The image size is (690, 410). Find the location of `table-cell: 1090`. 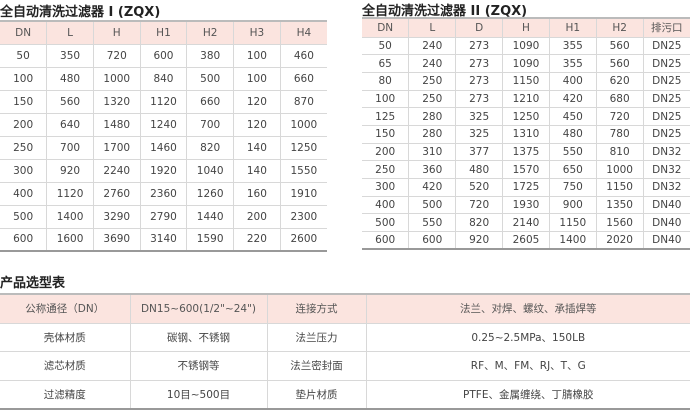

table-cell: 1090 is located at coordinates (526, 46).